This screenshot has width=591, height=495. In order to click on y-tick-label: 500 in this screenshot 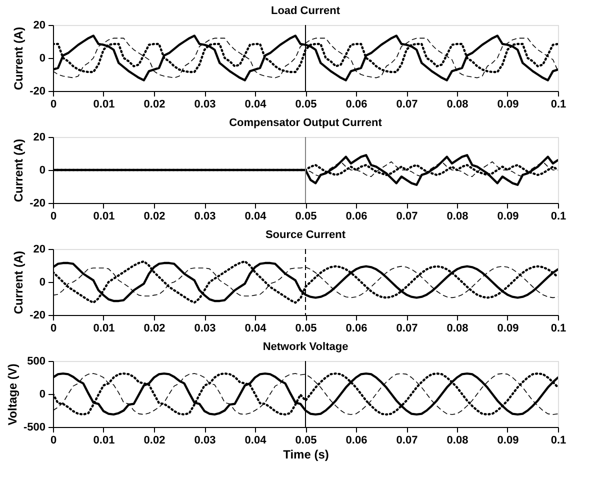, I will do `click(36, 362)`.